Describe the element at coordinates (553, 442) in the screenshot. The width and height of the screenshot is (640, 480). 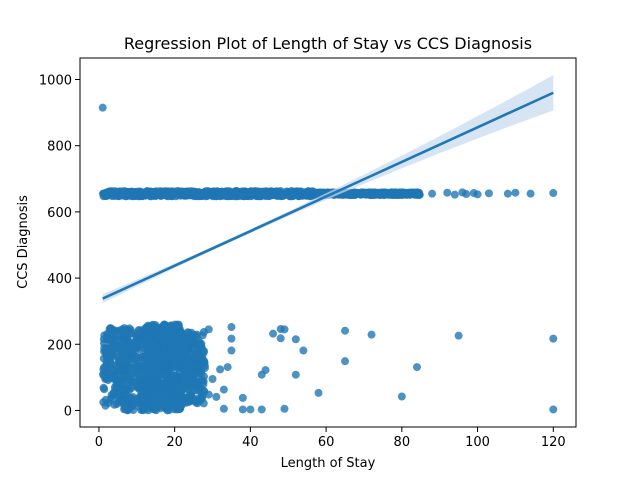
I see `x-tick-label: 120` at that location.